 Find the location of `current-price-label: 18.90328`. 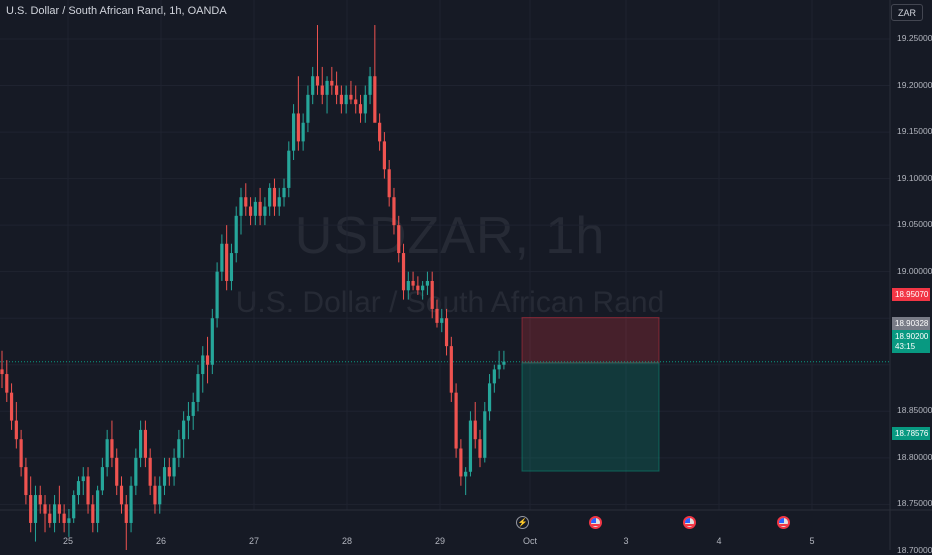

current-price-label: 18.90328 is located at coordinates (911, 323).